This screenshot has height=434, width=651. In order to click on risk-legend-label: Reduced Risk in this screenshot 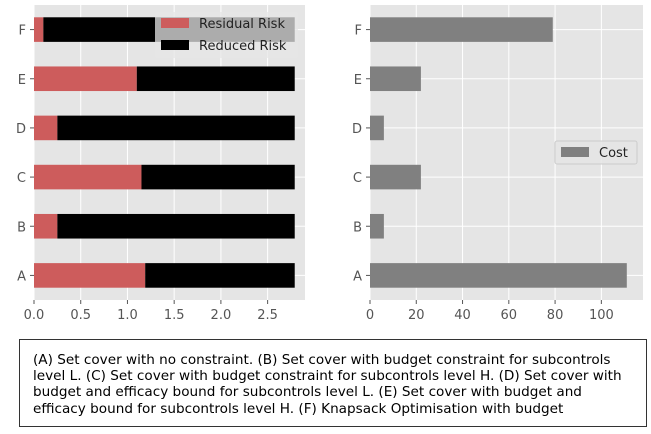, I will do `click(243, 46)`.